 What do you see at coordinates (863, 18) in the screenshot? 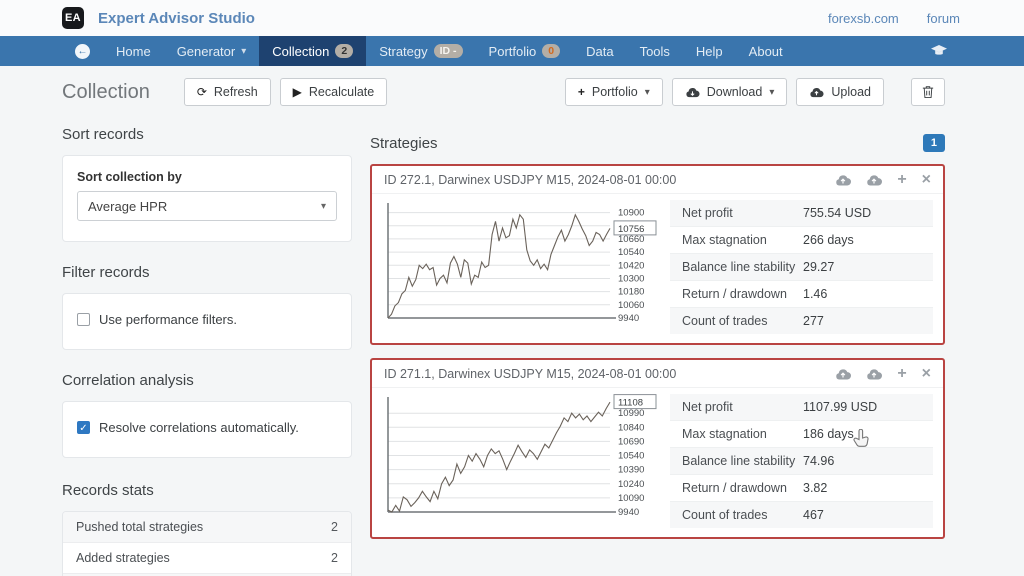
I see `link-forexsb: forexsb.com` at bounding box center [863, 18].